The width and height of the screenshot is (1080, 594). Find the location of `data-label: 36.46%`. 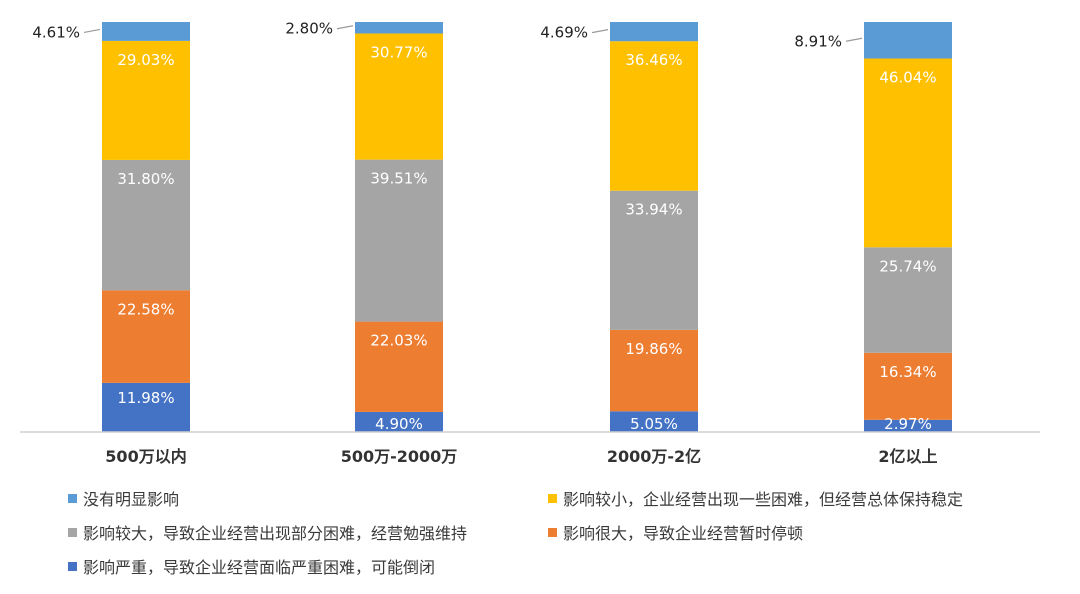

data-label: 36.46% is located at coordinates (653, 60).